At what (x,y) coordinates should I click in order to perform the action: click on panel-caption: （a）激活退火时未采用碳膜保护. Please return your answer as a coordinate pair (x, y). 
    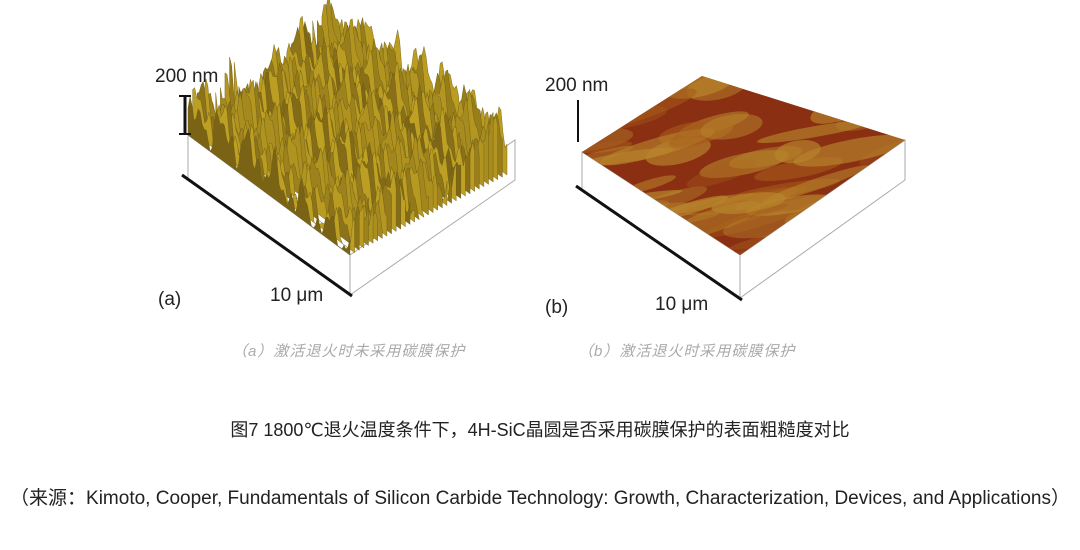
    Looking at the image, I should click on (349, 351).